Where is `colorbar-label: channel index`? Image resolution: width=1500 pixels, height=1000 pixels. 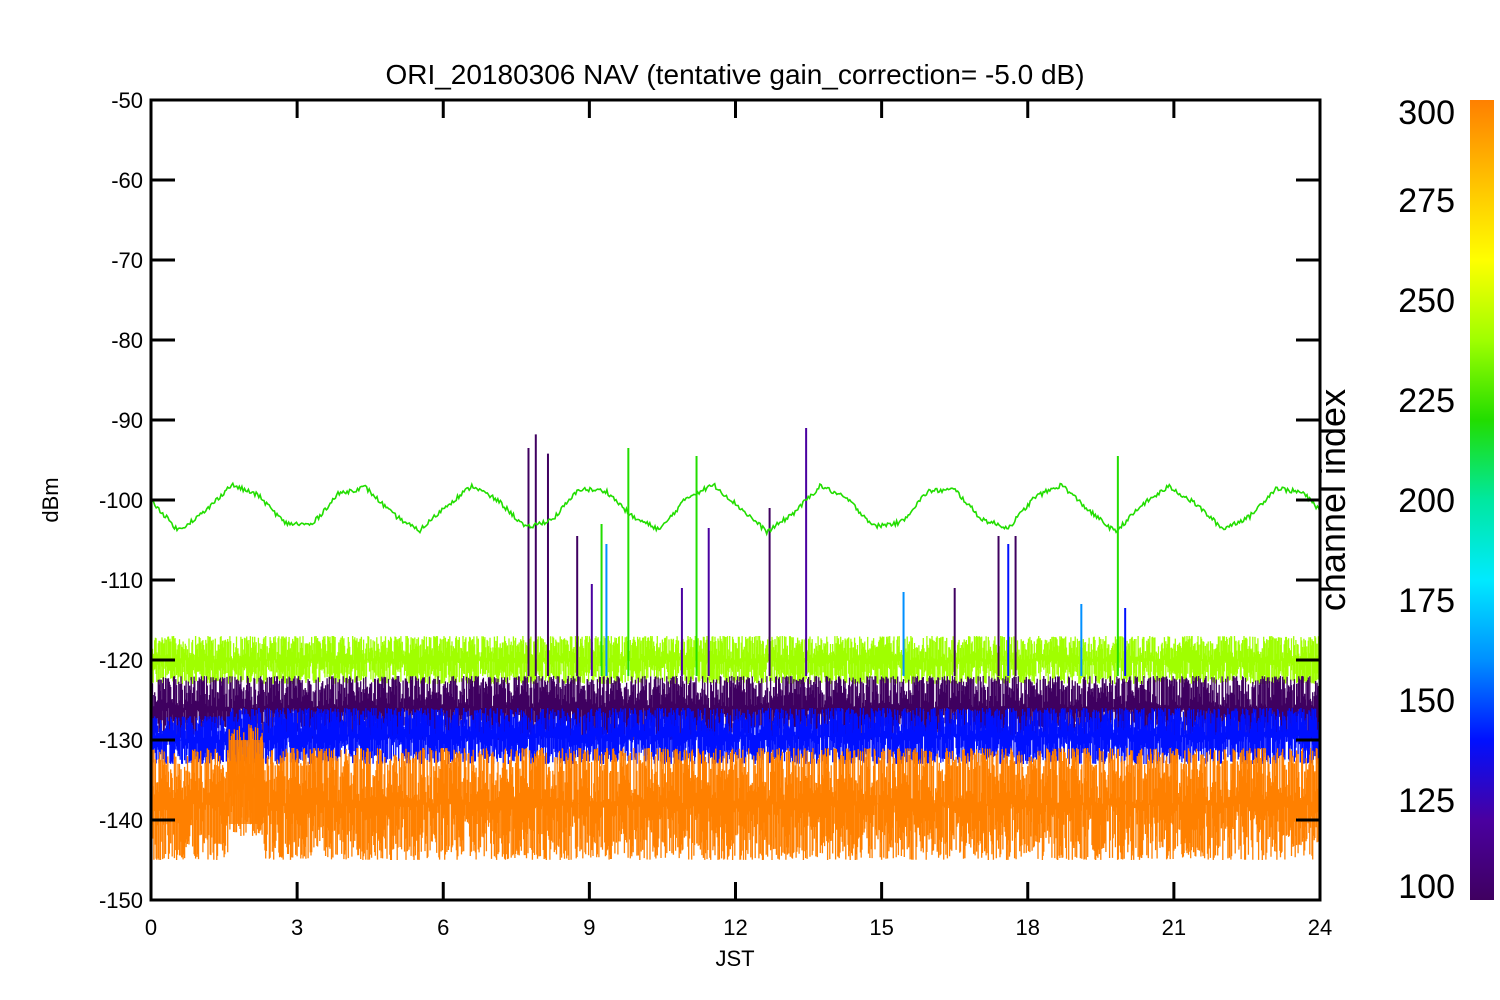
colorbar-label: channel index is located at coordinates (1332, 500).